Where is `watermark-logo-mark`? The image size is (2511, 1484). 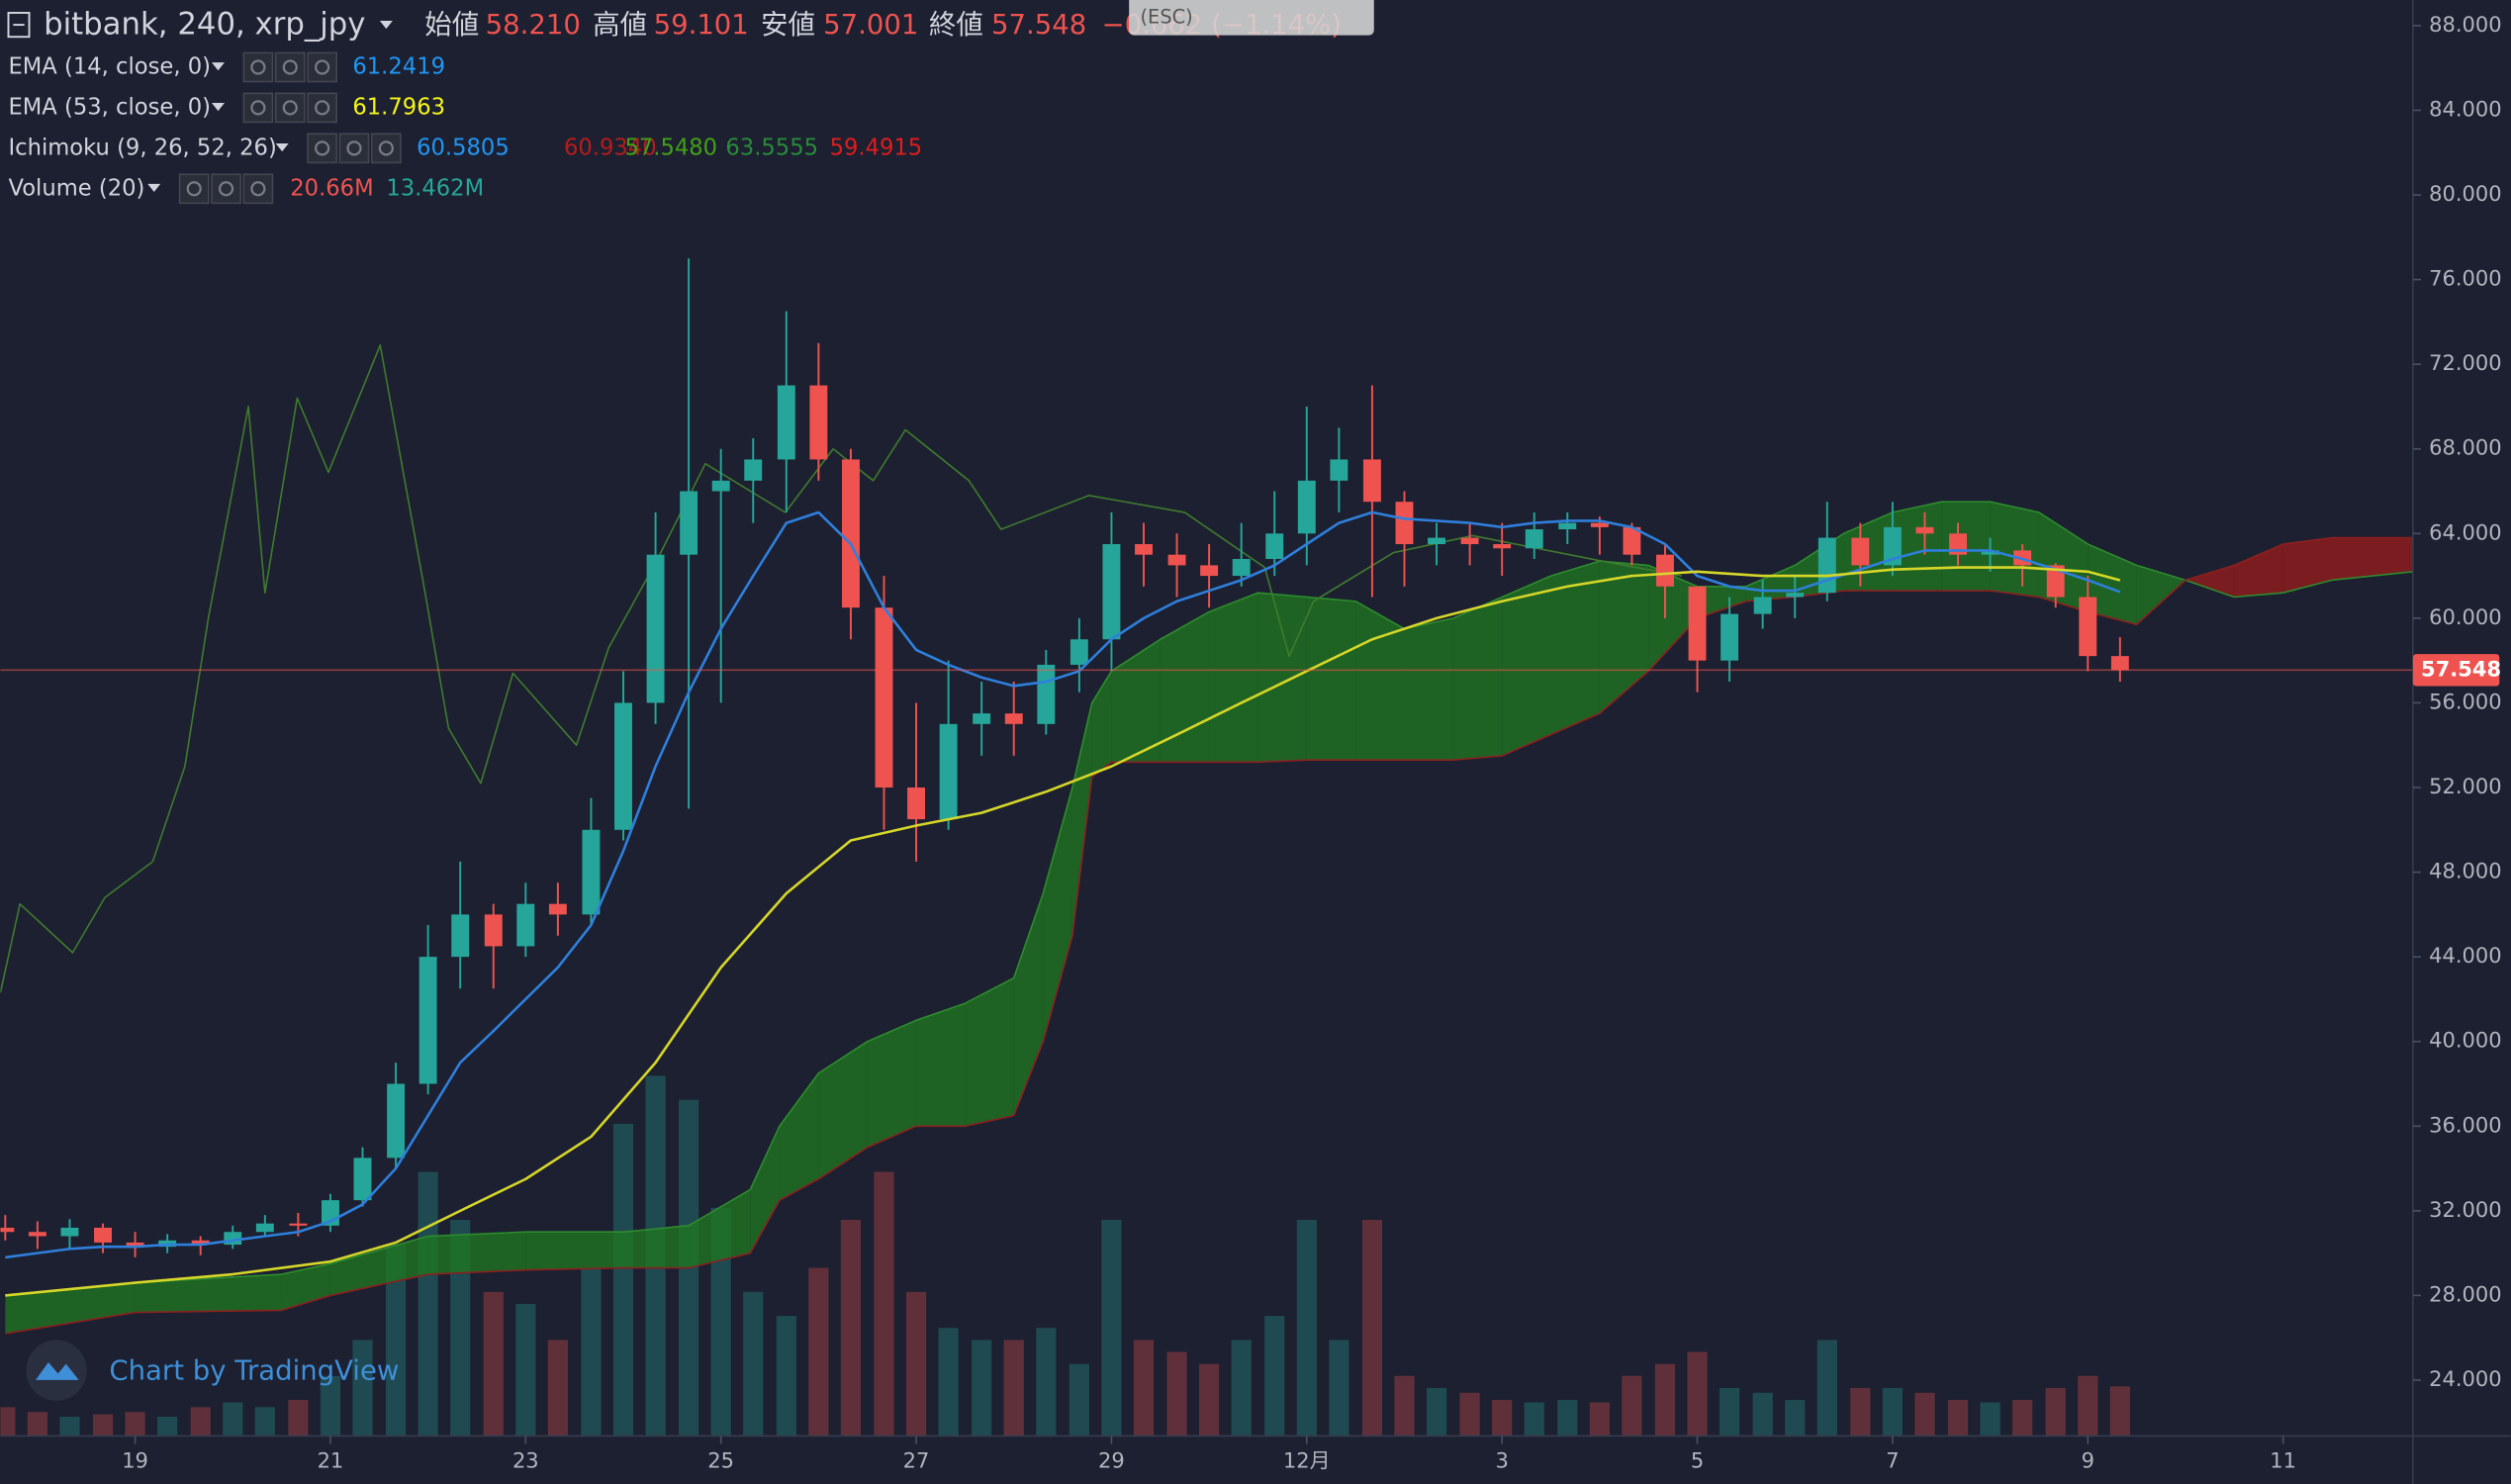 watermark-logo-mark is located at coordinates (57, 1371).